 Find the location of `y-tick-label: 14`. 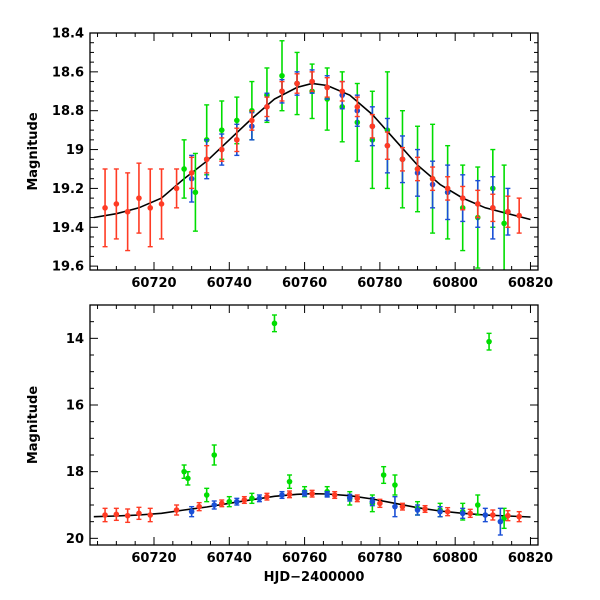

y-tick-label: 14 is located at coordinates (75, 339).